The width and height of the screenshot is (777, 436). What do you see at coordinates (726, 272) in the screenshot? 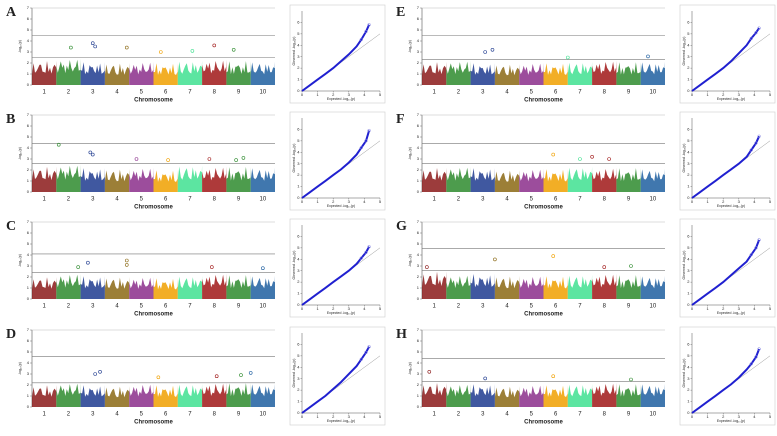
I see `qq-line` at bounding box center [726, 272].